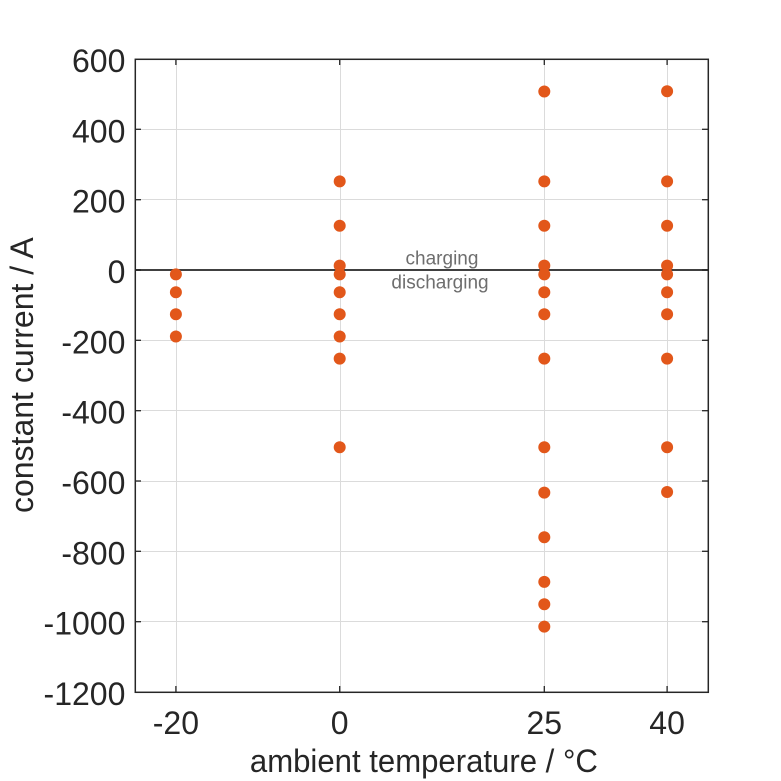 The image size is (781, 781). Describe the element at coordinates (176, 723) in the screenshot. I see `svg-text: -20` at that location.